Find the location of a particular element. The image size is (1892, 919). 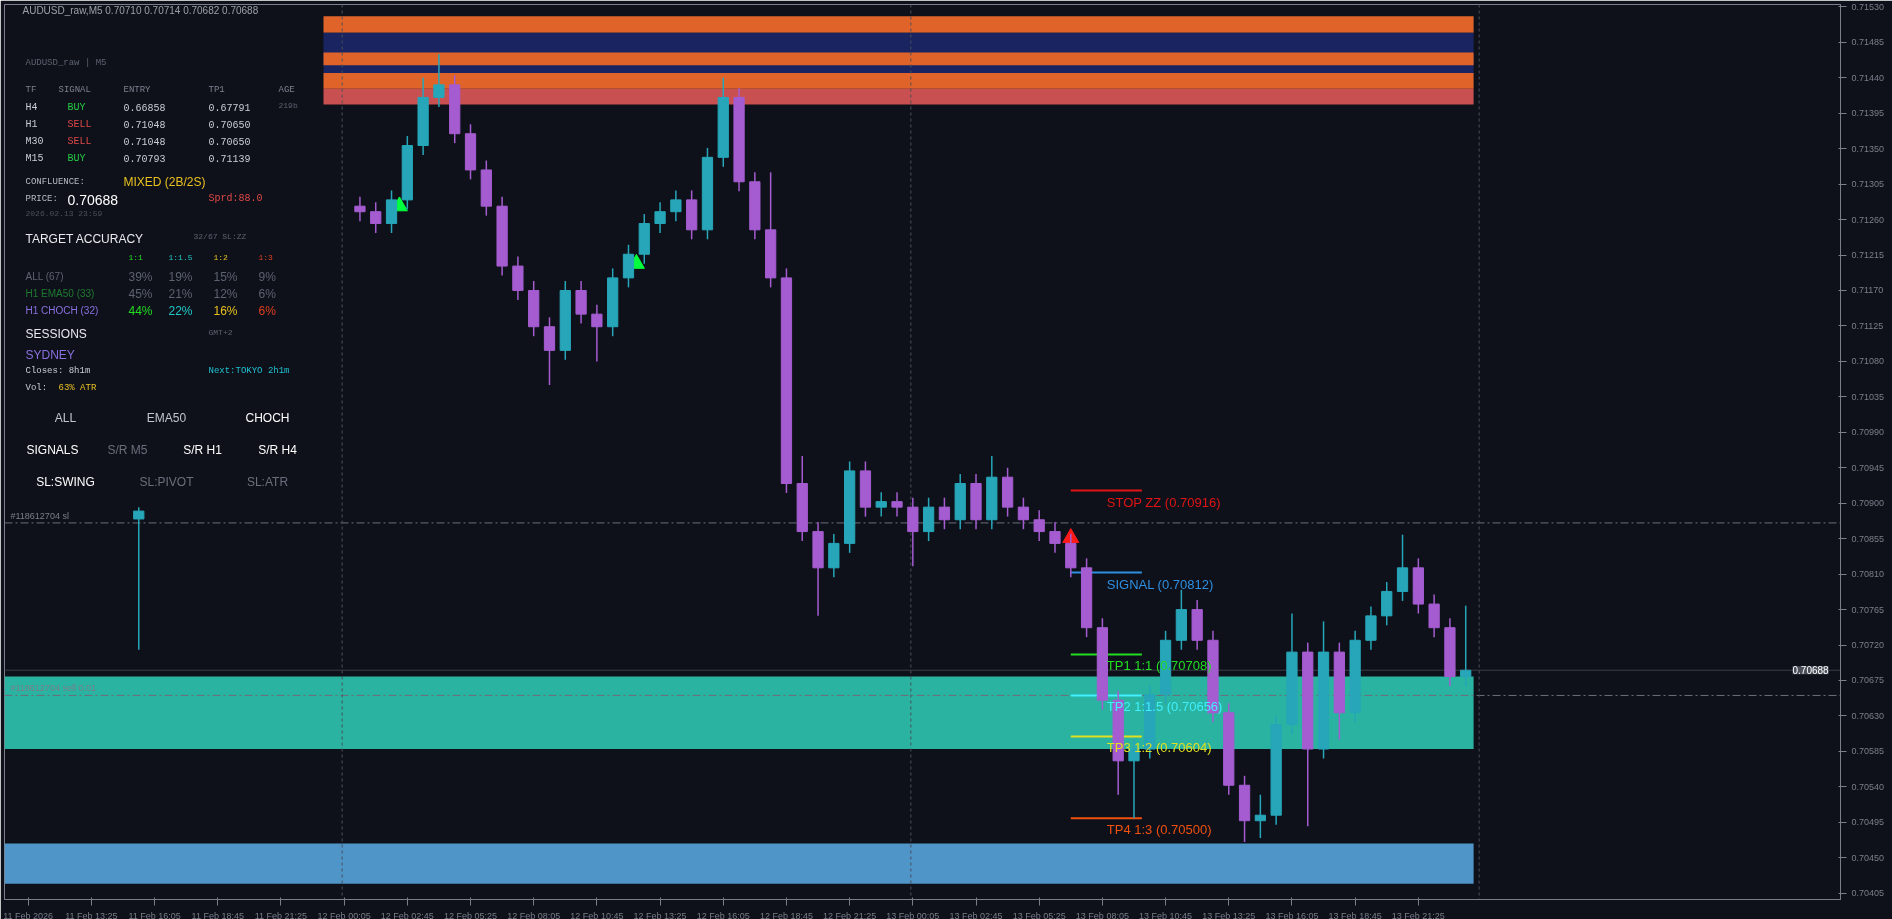

y-tick-label: 0.70585 is located at coordinates (1868, 751).